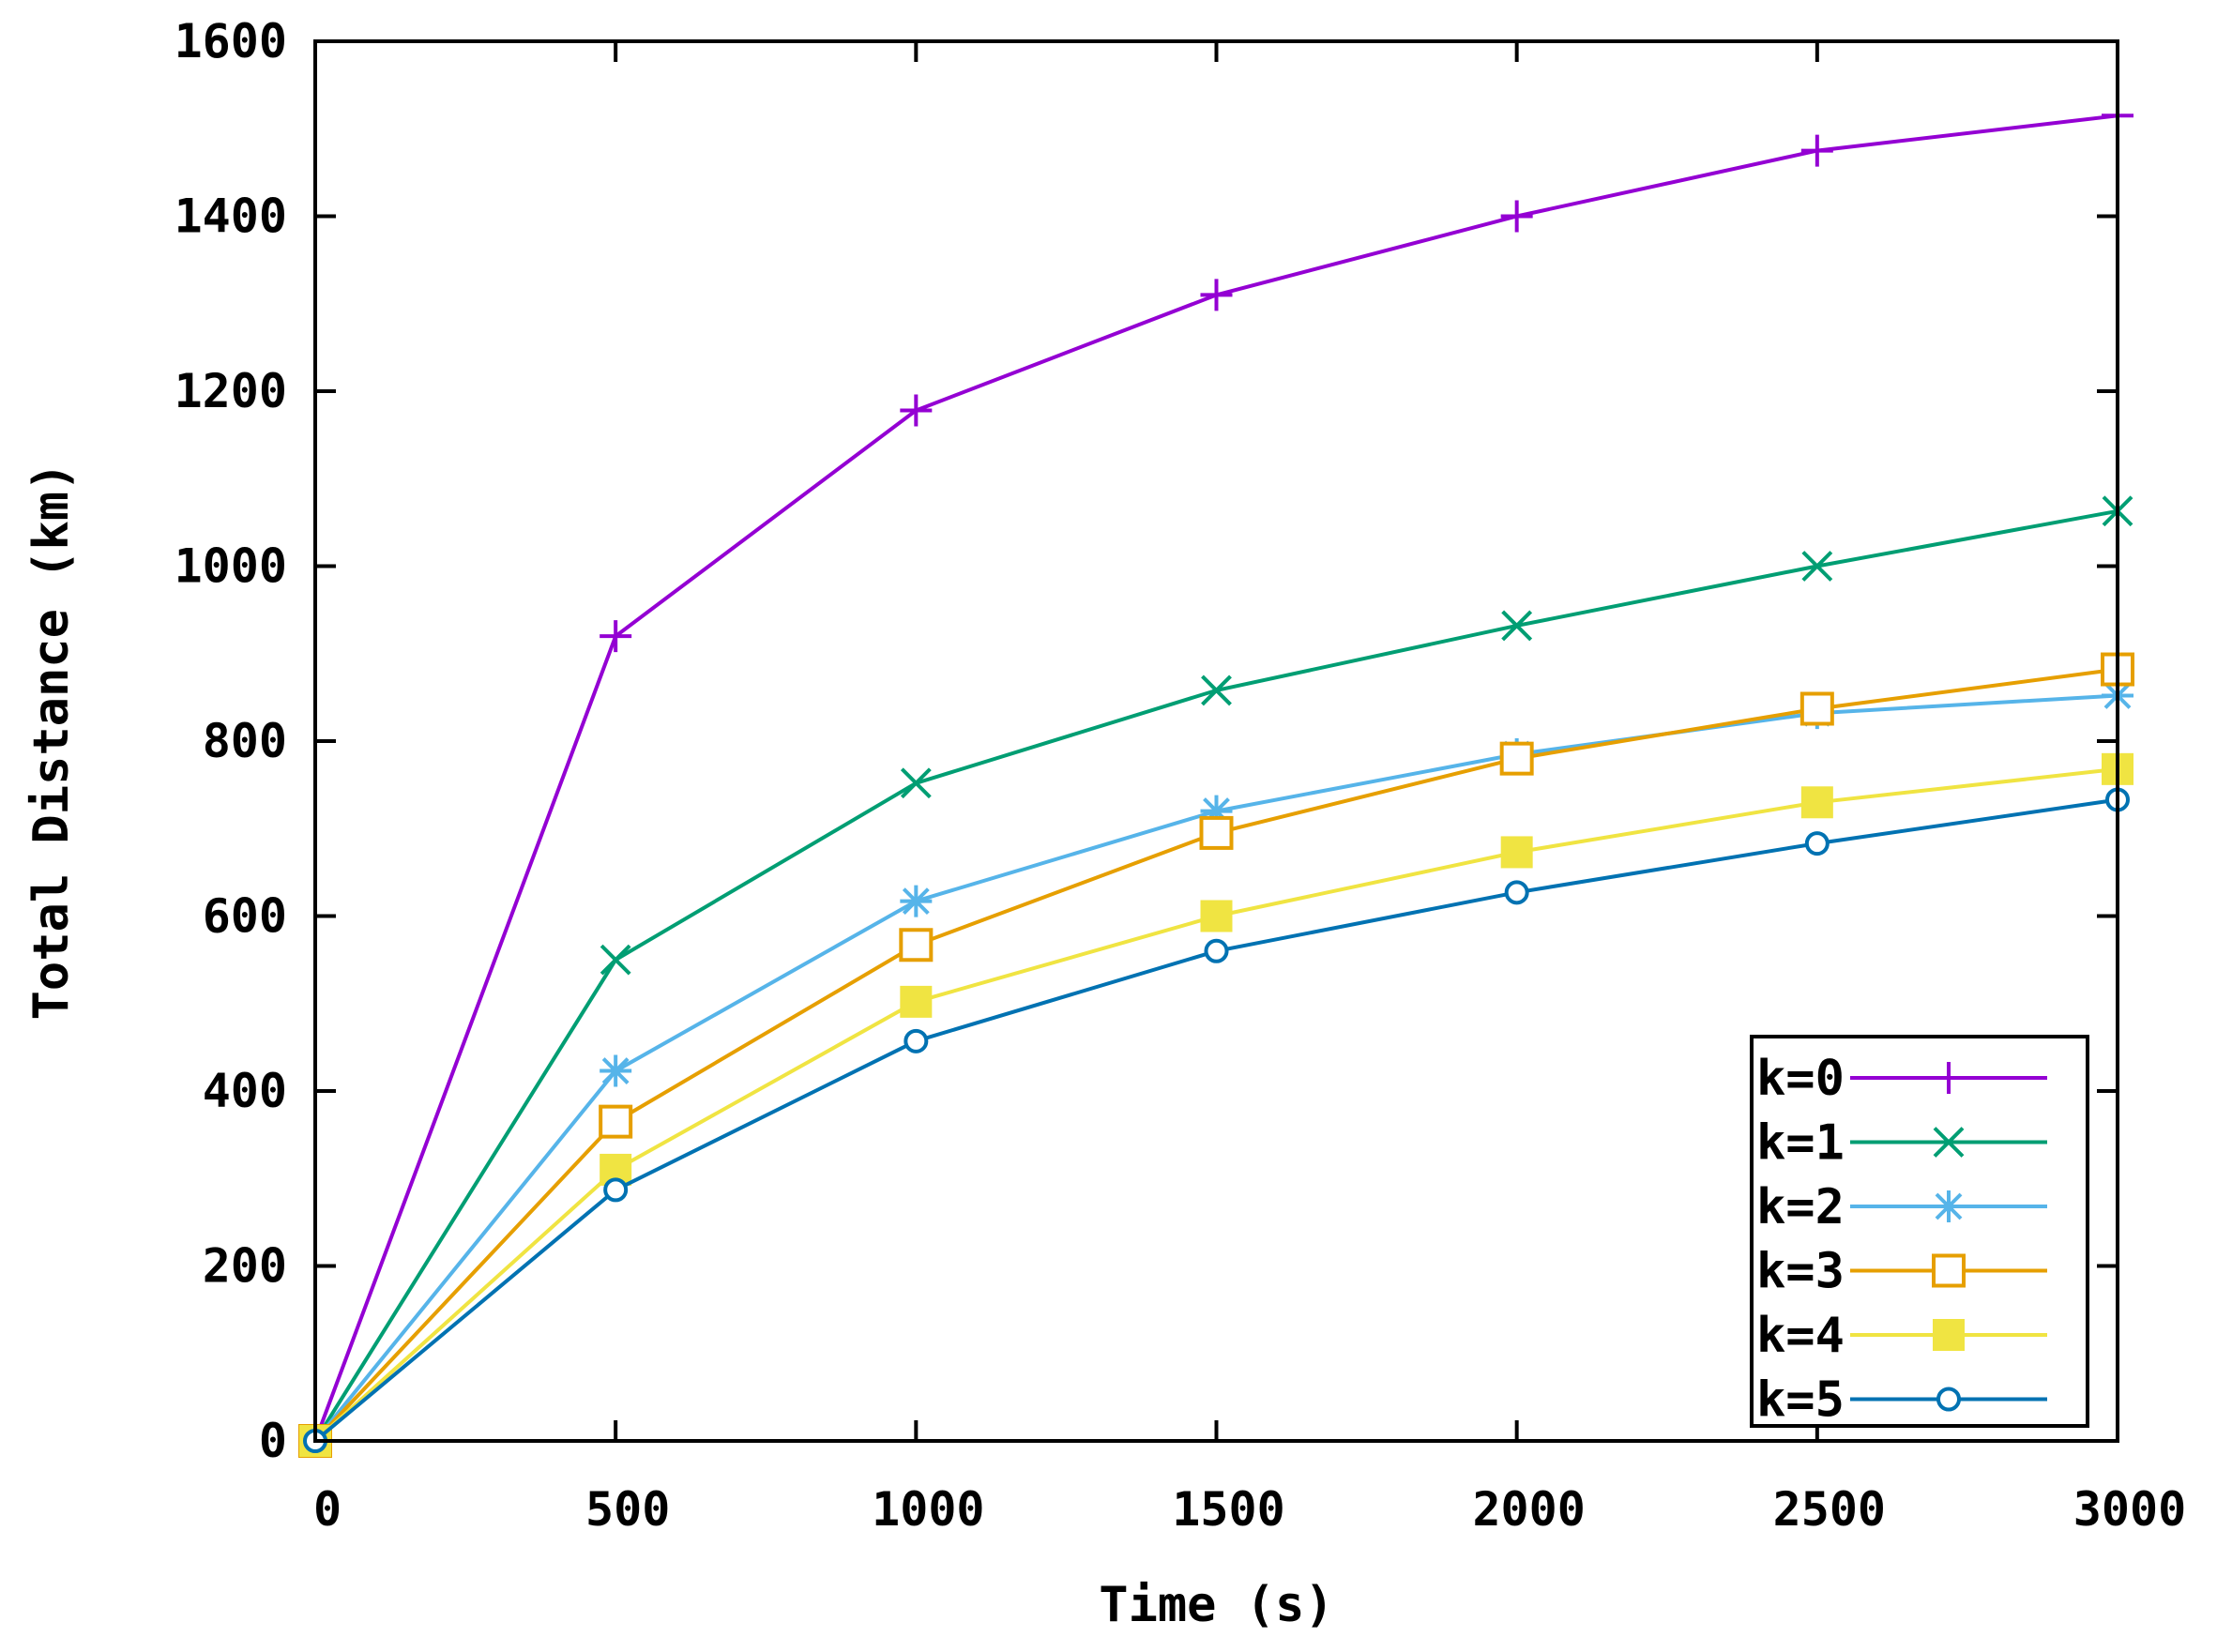 This screenshot has height=1652, width=2217. I want to click on y-tick-label: 600, so click(245, 917).